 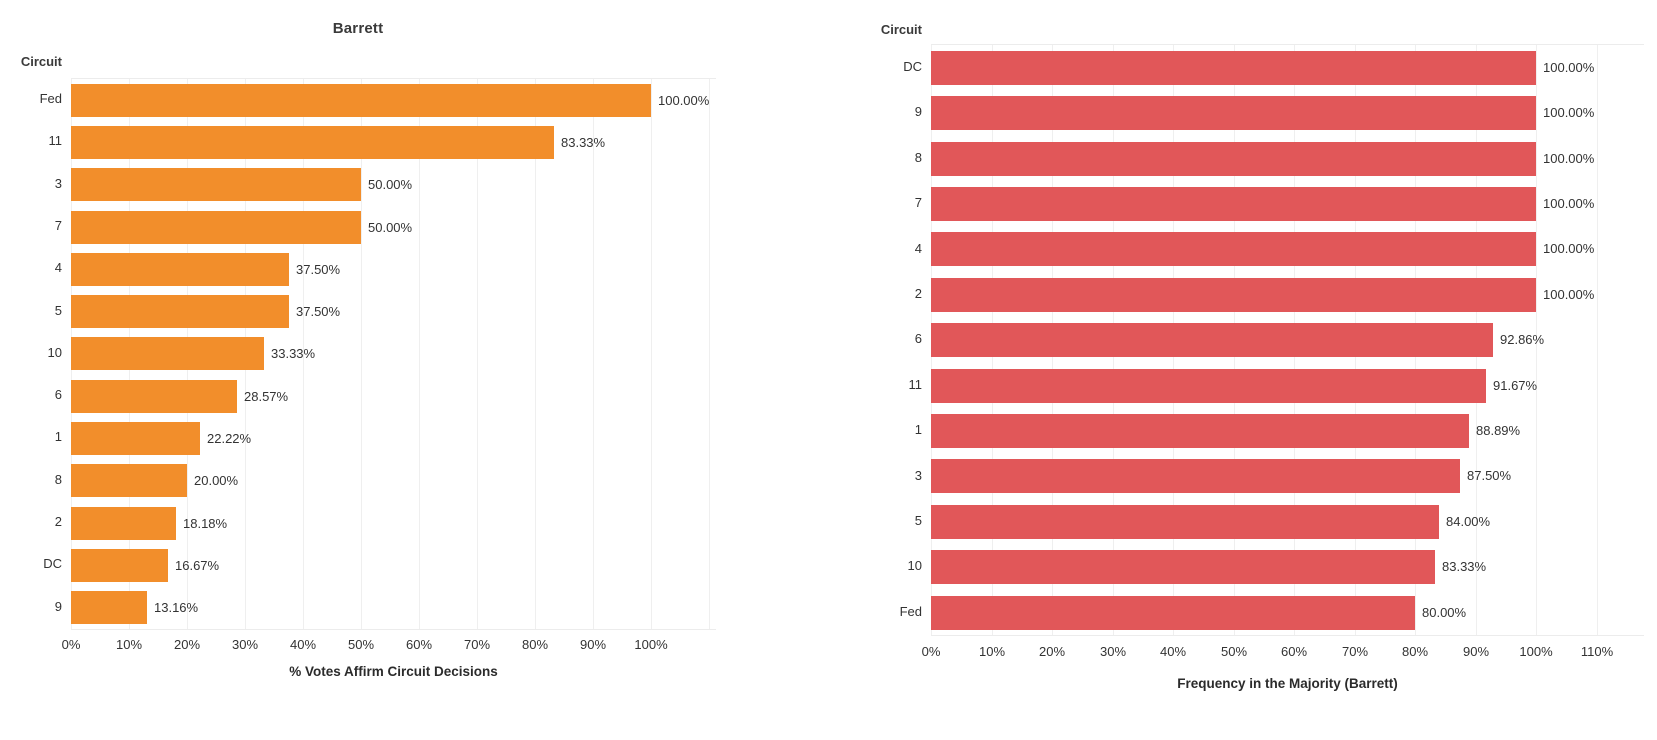 I want to click on x-tick-label: 60%, so click(x=419, y=644).